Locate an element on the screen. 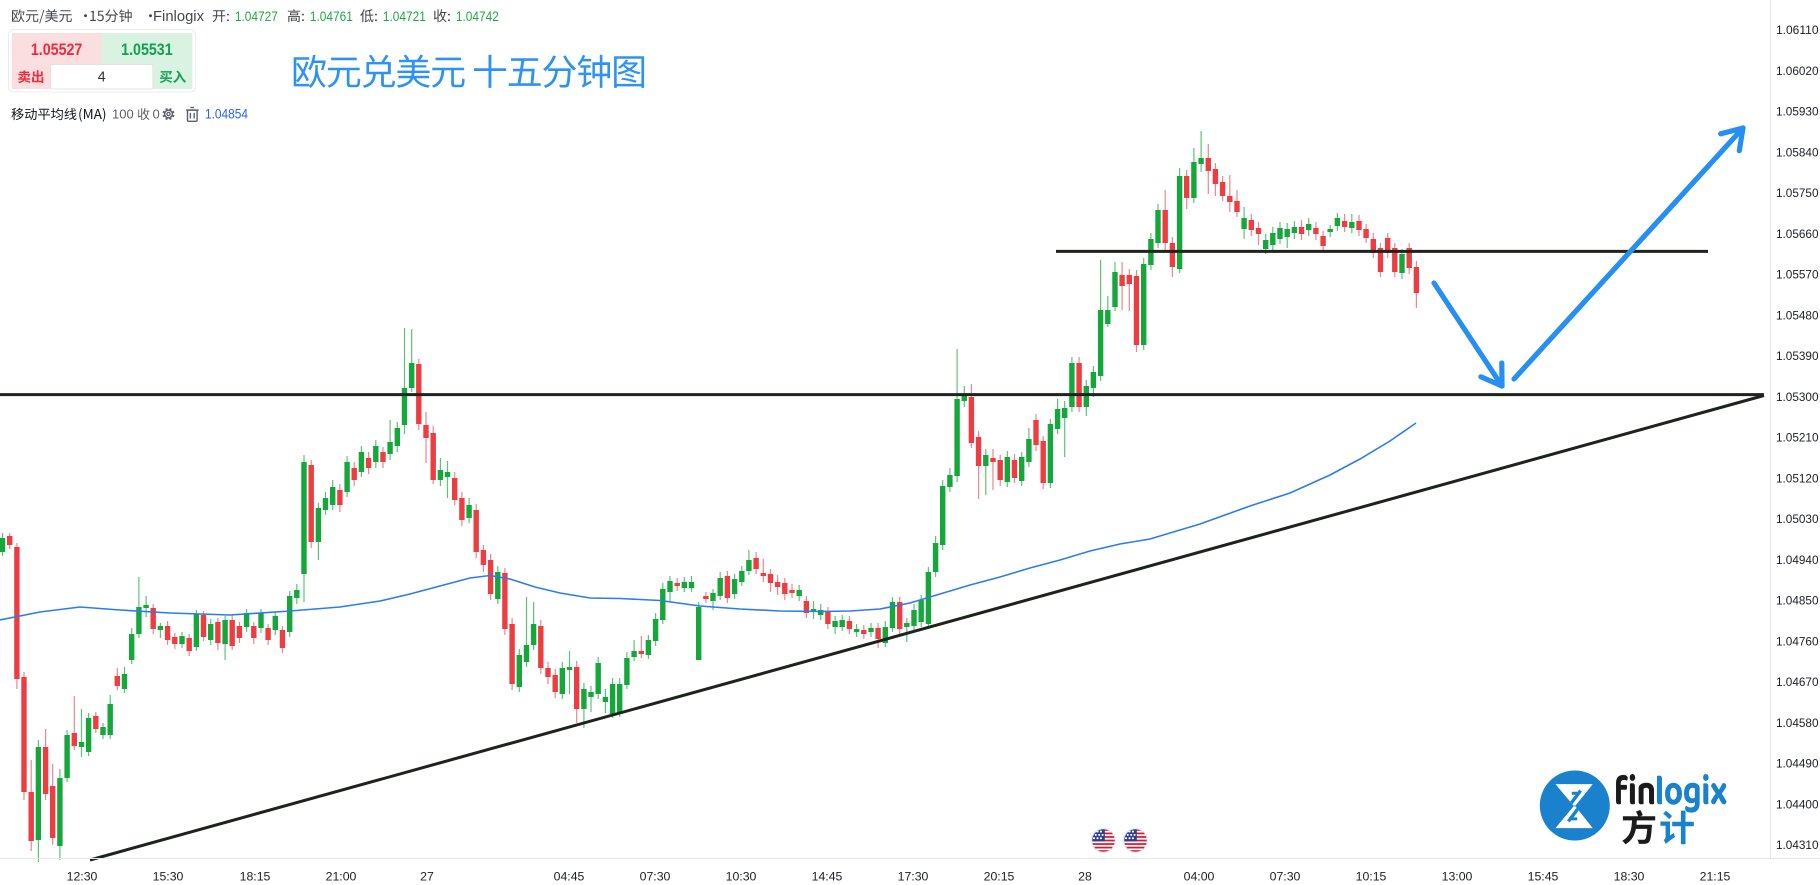 The width and height of the screenshot is (1820, 885). svg-text: 1.04760 is located at coordinates (1797, 642).